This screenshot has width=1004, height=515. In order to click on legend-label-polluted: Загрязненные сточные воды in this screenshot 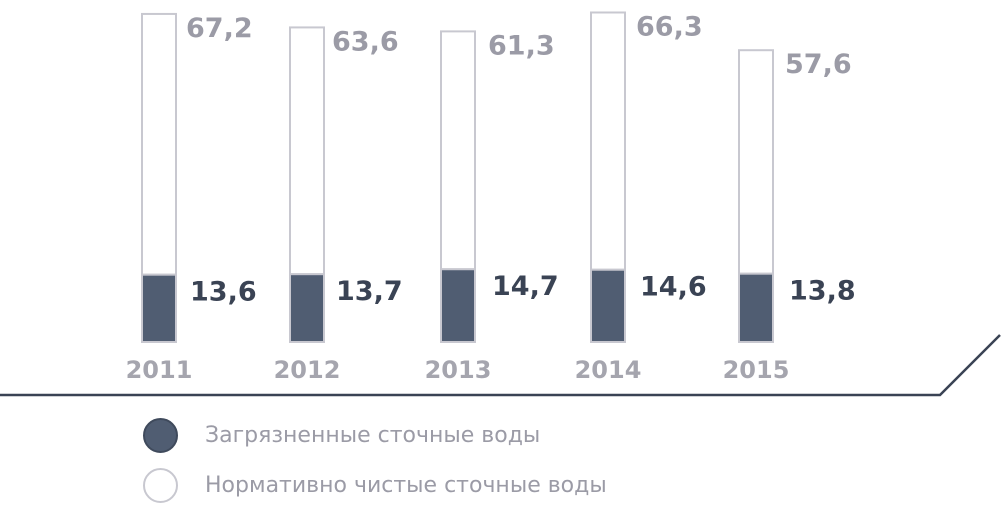, I will do `click(373, 435)`.